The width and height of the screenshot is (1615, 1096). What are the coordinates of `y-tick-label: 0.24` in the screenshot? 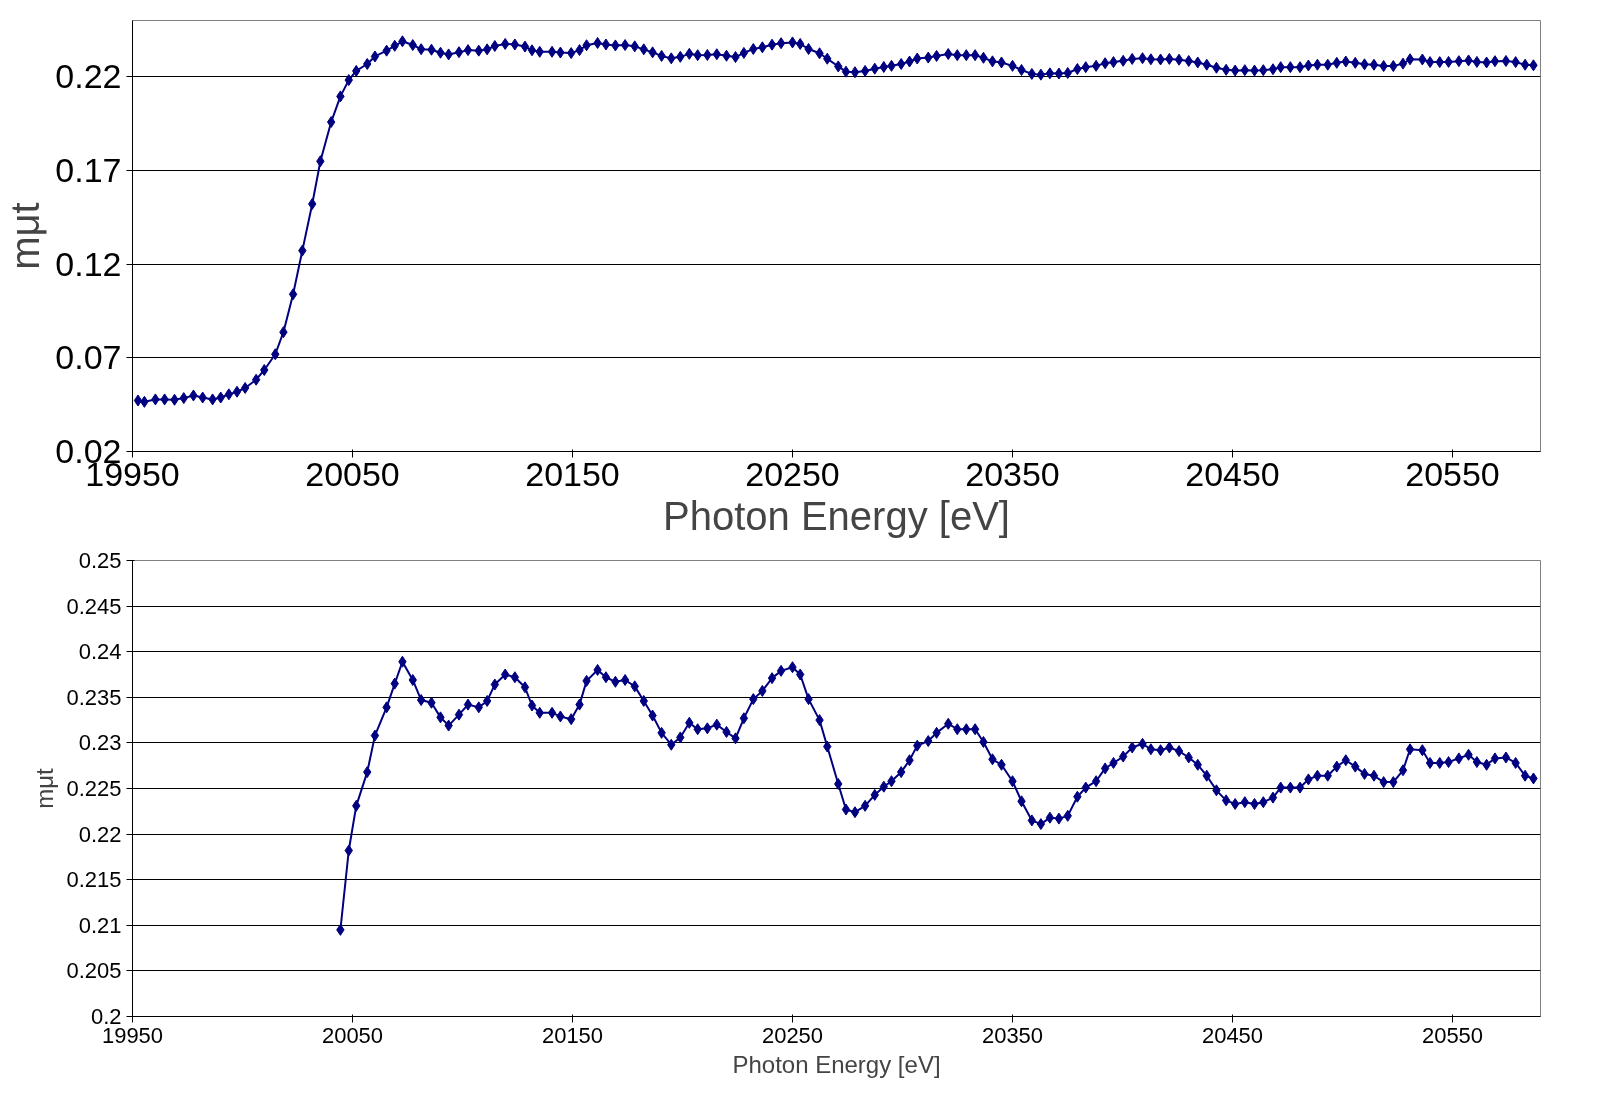 It's located at (100, 652).